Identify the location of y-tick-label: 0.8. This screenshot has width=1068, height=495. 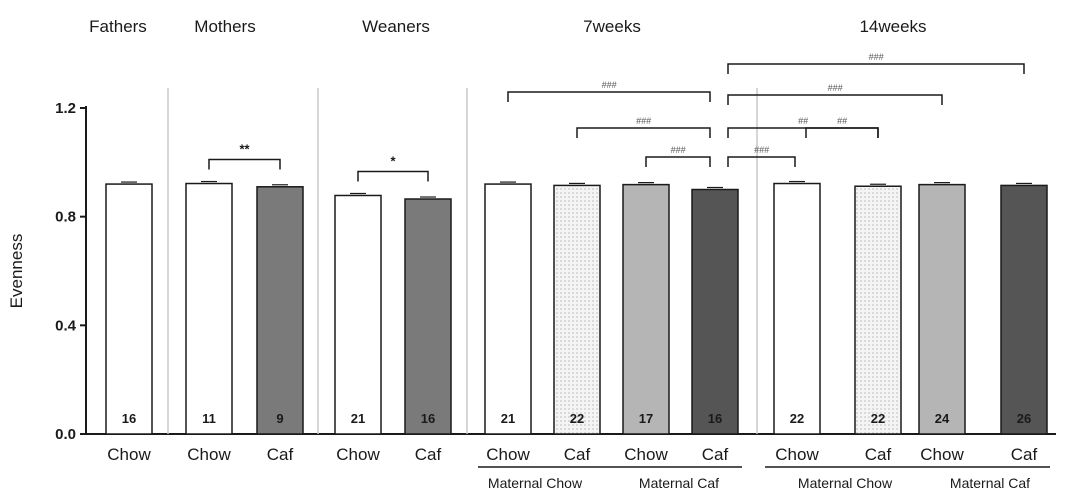
(65, 217).